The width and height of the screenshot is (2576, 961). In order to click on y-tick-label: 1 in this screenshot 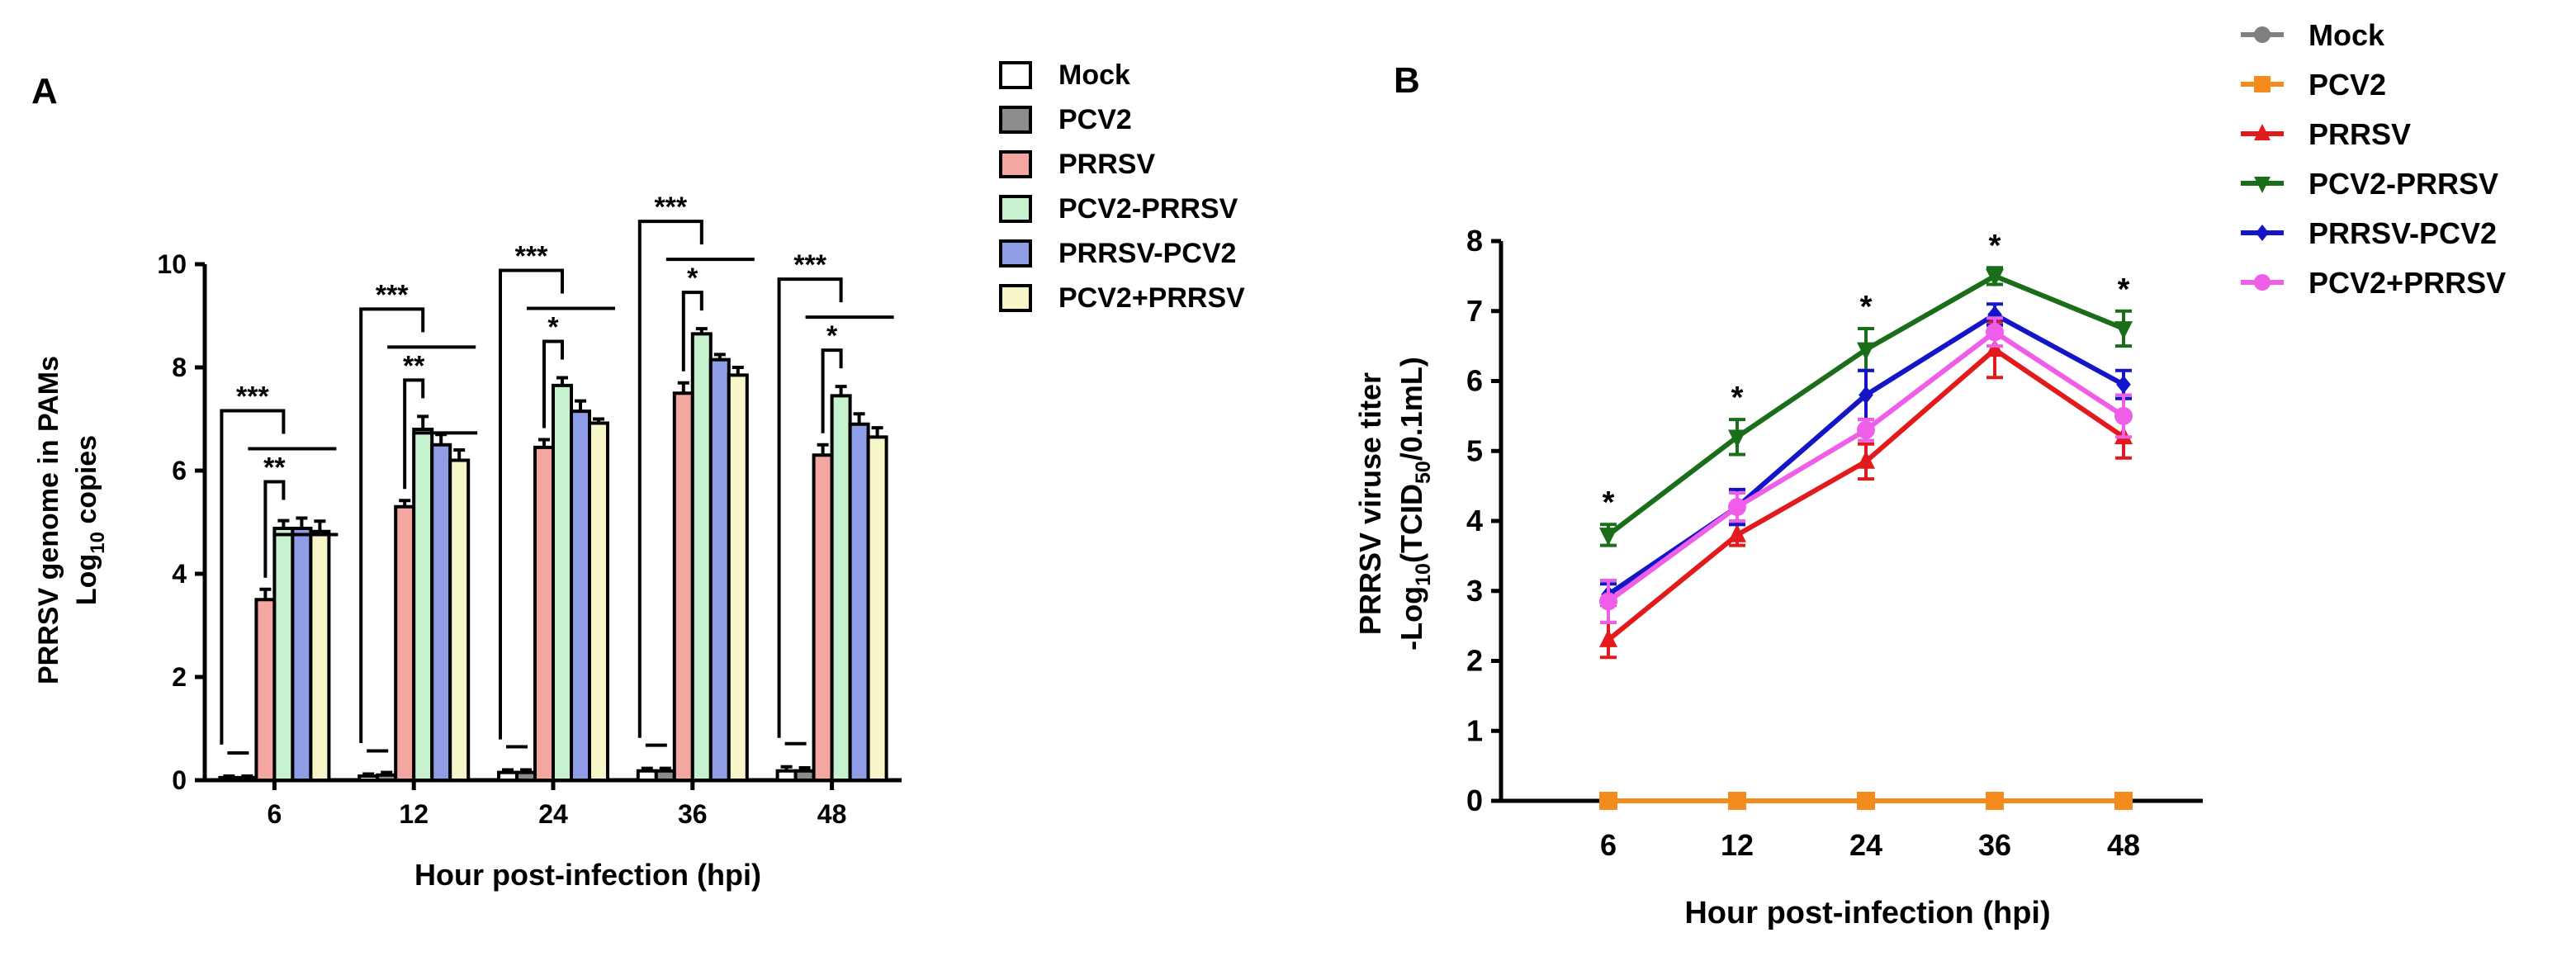, I will do `click(1474, 730)`.